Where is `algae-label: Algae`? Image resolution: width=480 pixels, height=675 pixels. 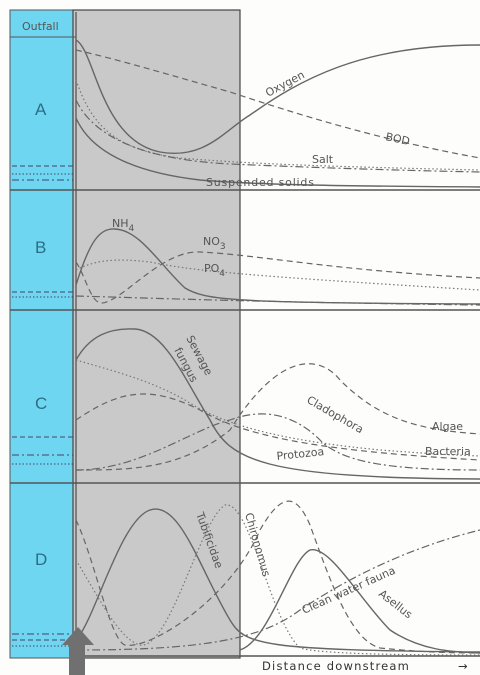 algae-label: Algae is located at coordinates (447, 426).